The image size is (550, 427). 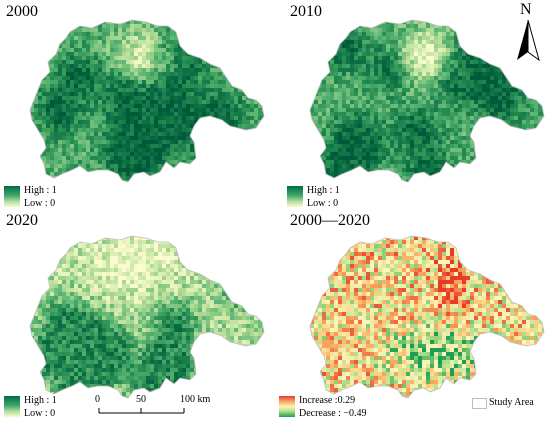 What do you see at coordinates (22, 11) in the screenshot?
I see `panel-title-2000: 2000` at bounding box center [22, 11].